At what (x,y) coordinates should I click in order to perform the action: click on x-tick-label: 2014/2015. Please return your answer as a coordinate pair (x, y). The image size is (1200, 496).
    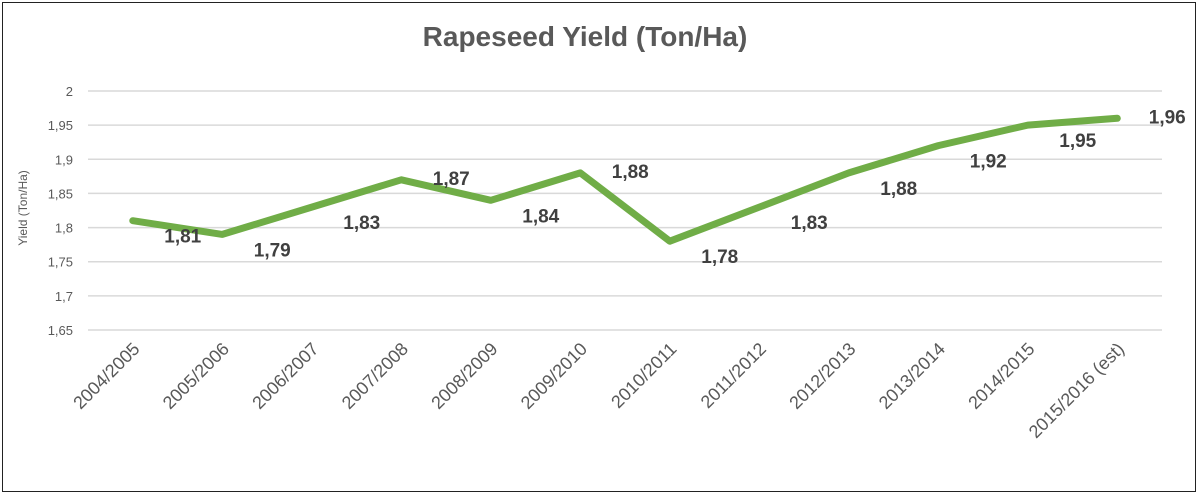
    Looking at the image, I should click on (1001, 376).